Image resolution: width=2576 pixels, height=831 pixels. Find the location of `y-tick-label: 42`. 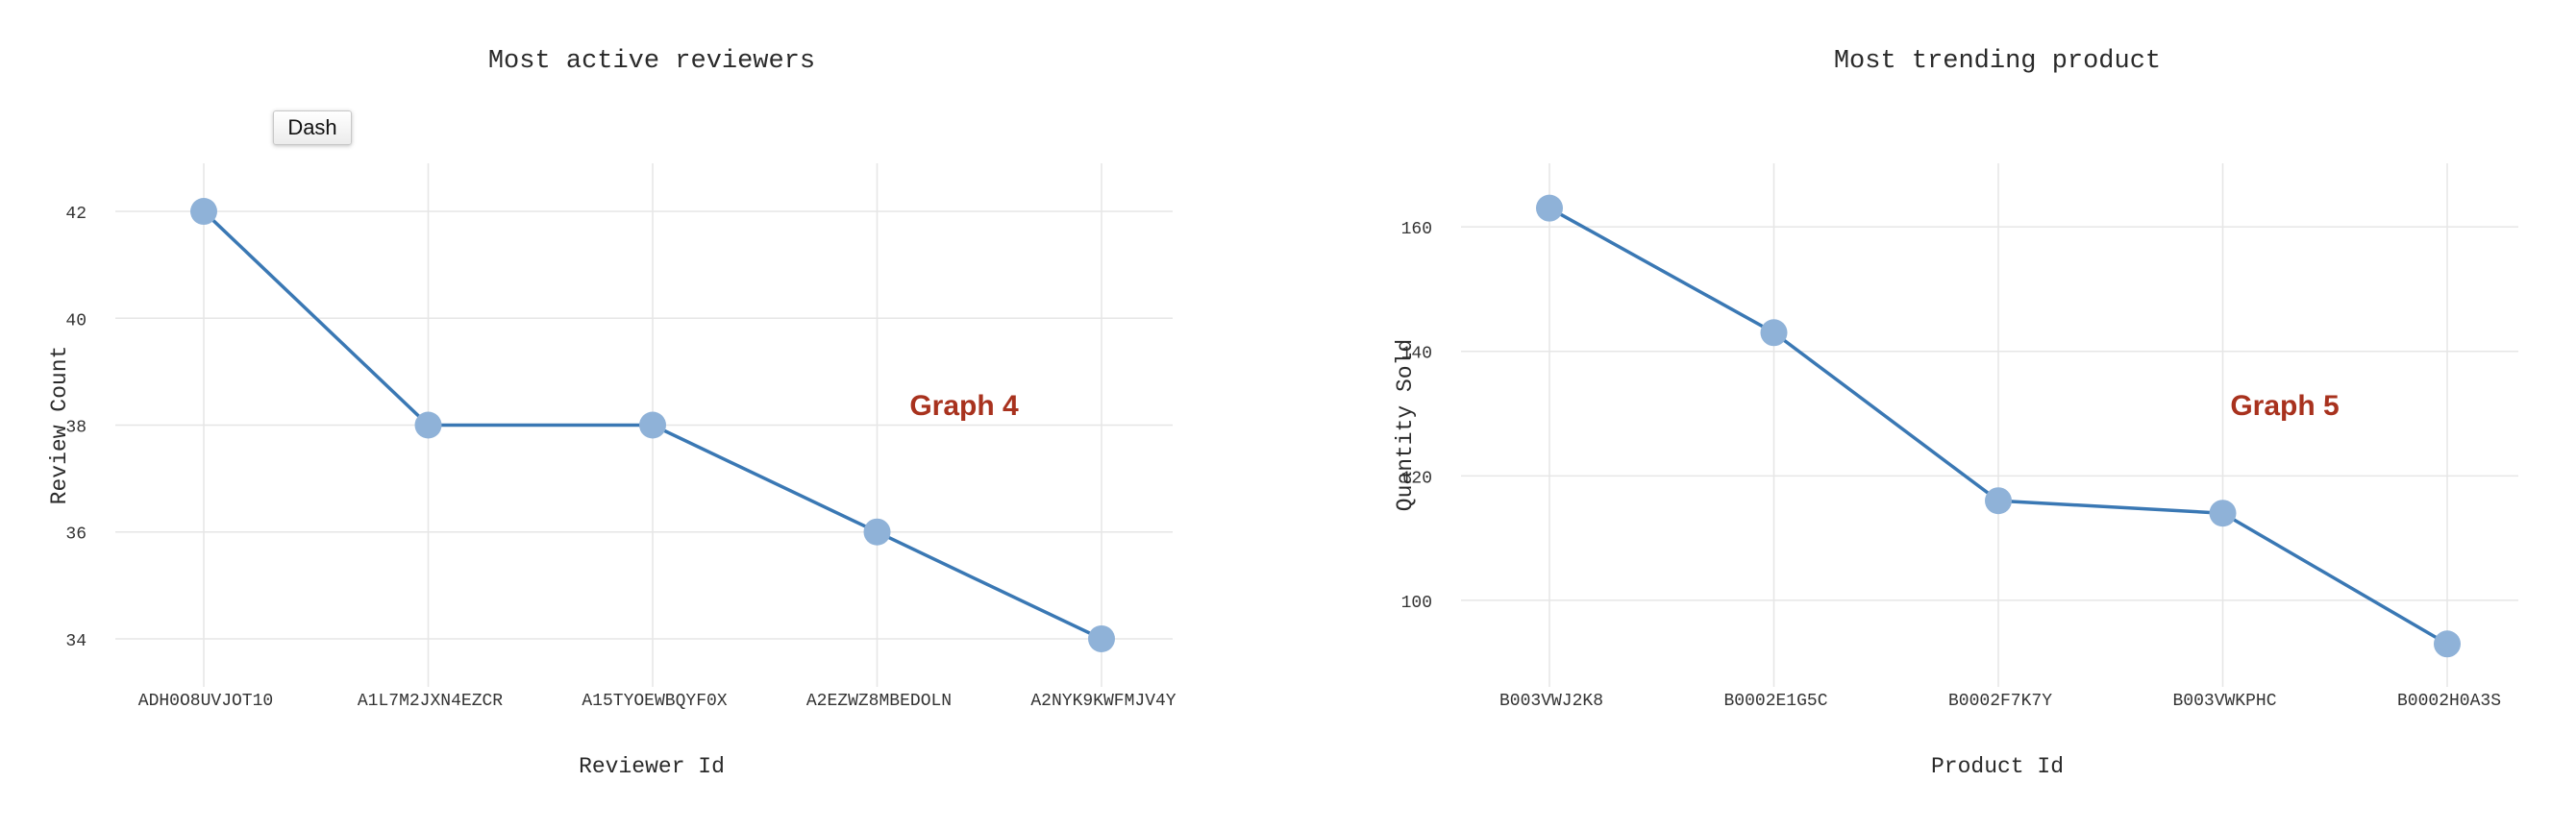

y-tick-label: 42 is located at coordinates (76, 214).